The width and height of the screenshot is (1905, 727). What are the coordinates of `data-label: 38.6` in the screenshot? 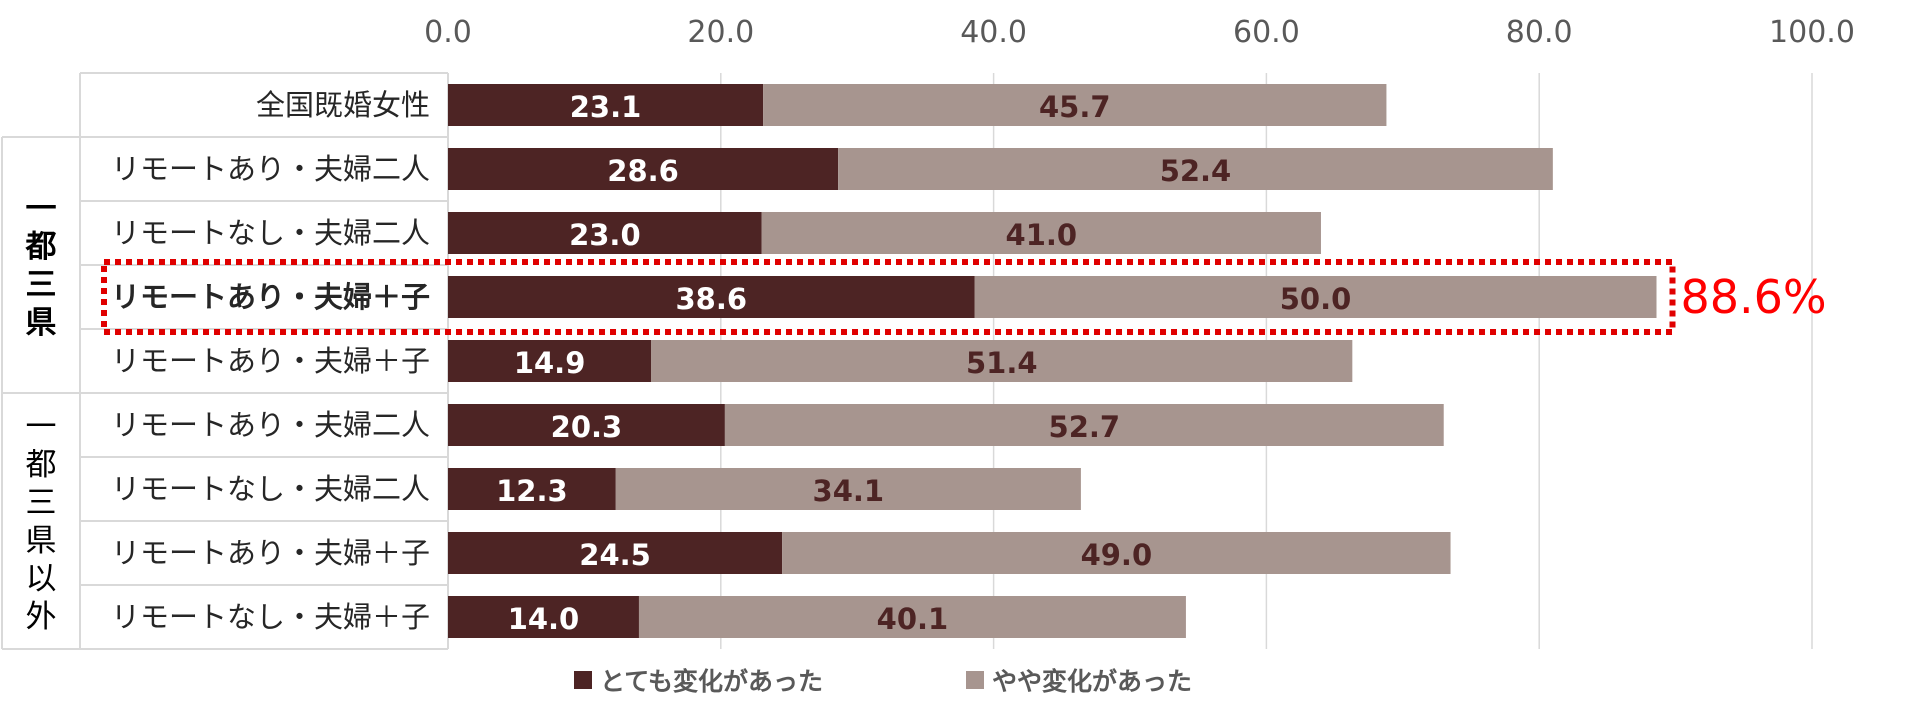 It's located at (711, 299).